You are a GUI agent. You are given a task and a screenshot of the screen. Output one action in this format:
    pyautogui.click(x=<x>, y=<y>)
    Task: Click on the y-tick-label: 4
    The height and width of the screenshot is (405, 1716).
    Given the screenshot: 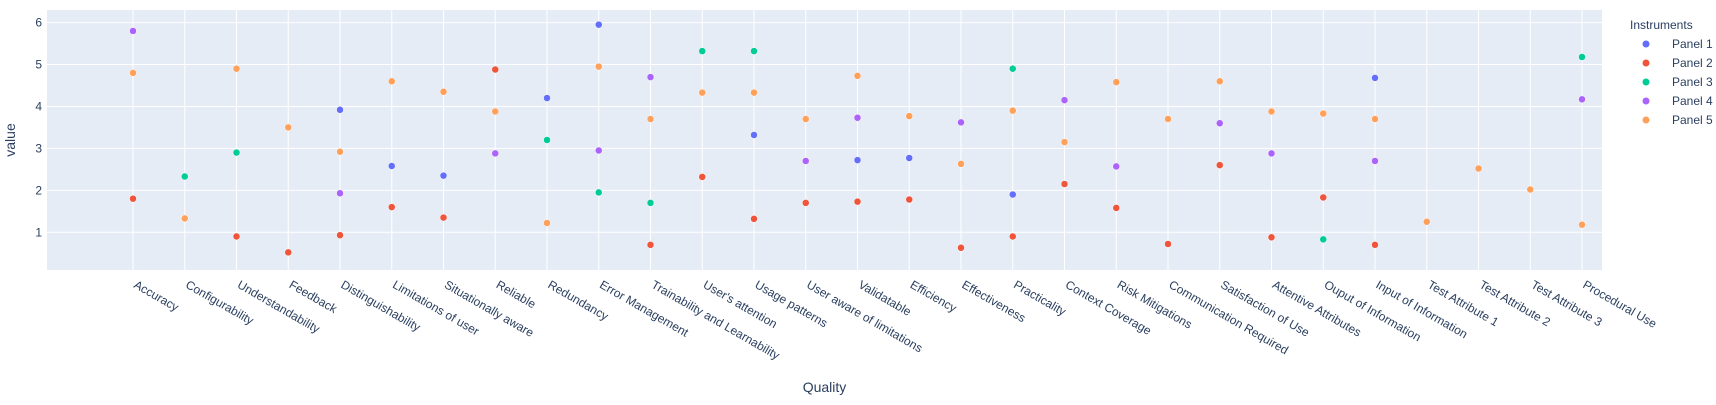 What is the action you would take?
    pyautogui.click(x=38, y=106)
    